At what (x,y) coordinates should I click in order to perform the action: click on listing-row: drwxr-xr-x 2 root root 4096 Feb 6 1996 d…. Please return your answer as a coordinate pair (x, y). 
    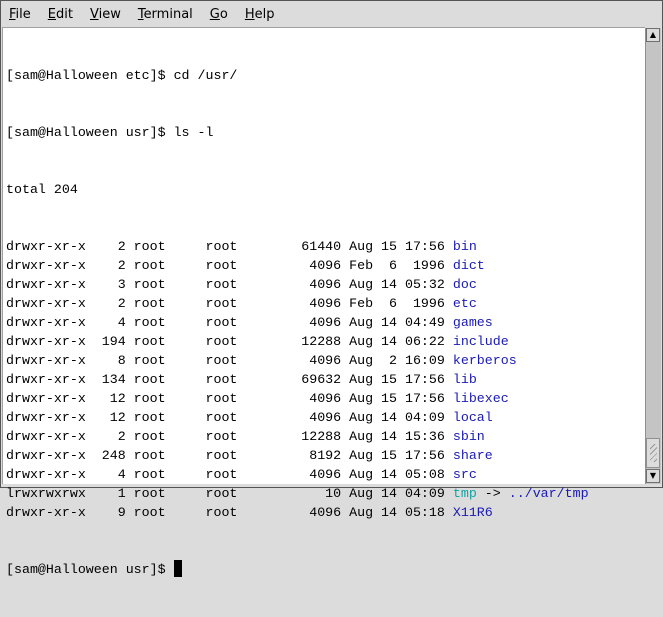
    Looking at the image, I should click on (297, 265).